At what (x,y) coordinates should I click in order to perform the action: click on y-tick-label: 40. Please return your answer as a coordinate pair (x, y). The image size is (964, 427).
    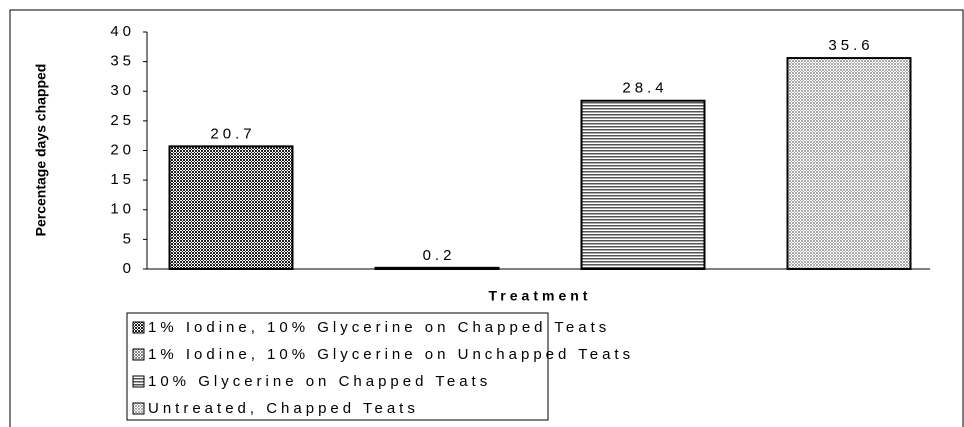
    Looking at the image, I should click on (122, 31).